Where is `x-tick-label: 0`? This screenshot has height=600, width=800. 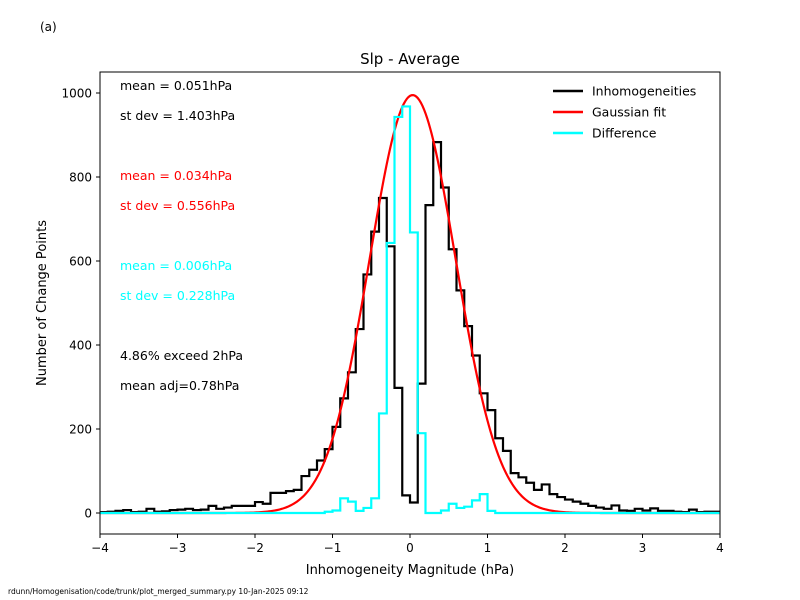 x-tick-label: 0 is located at coordinates (410, 548).